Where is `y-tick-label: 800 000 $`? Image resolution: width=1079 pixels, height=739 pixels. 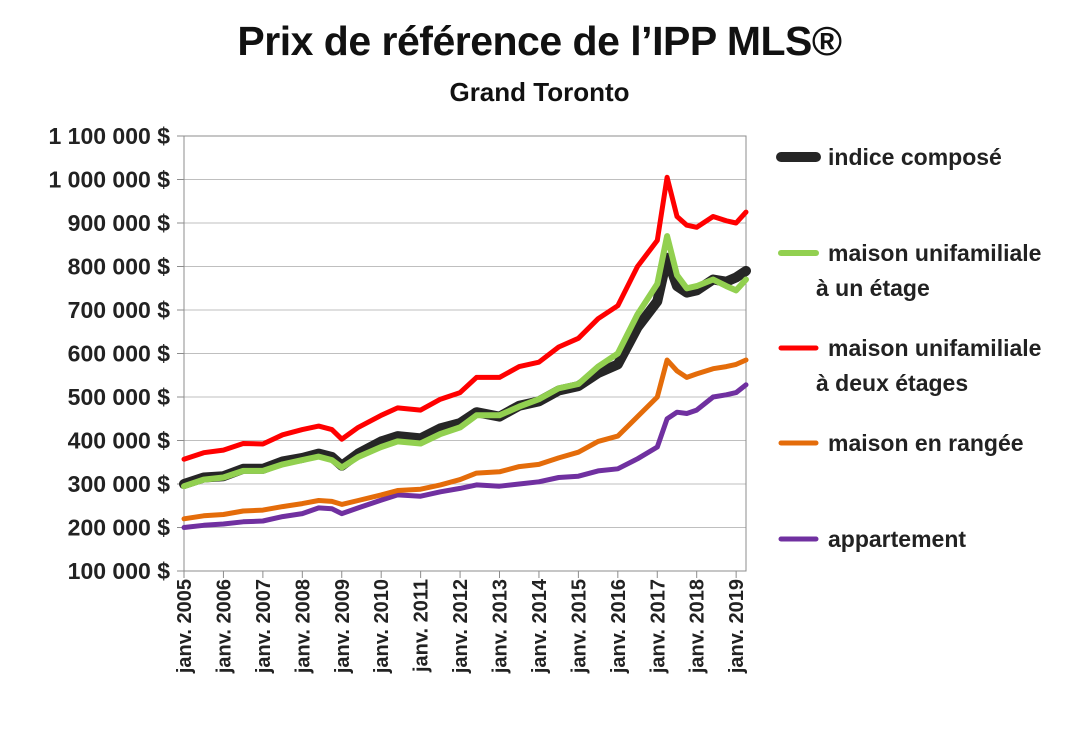
y-tick-label: 800 000 $ is located at coordinates (119, 267).